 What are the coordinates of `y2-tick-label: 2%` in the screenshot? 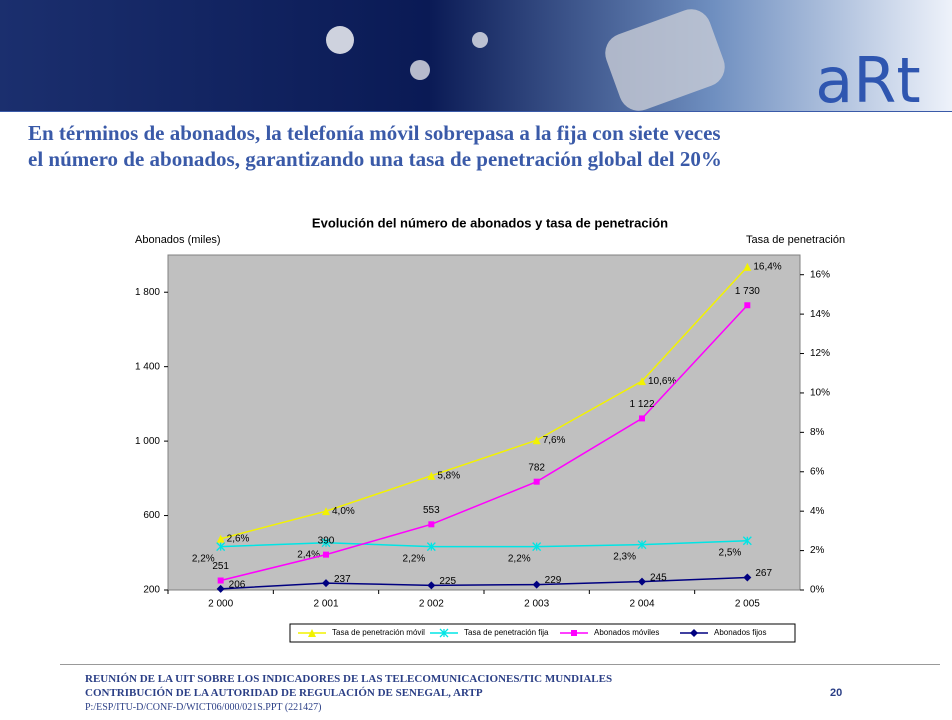 It's located at (817, 550).